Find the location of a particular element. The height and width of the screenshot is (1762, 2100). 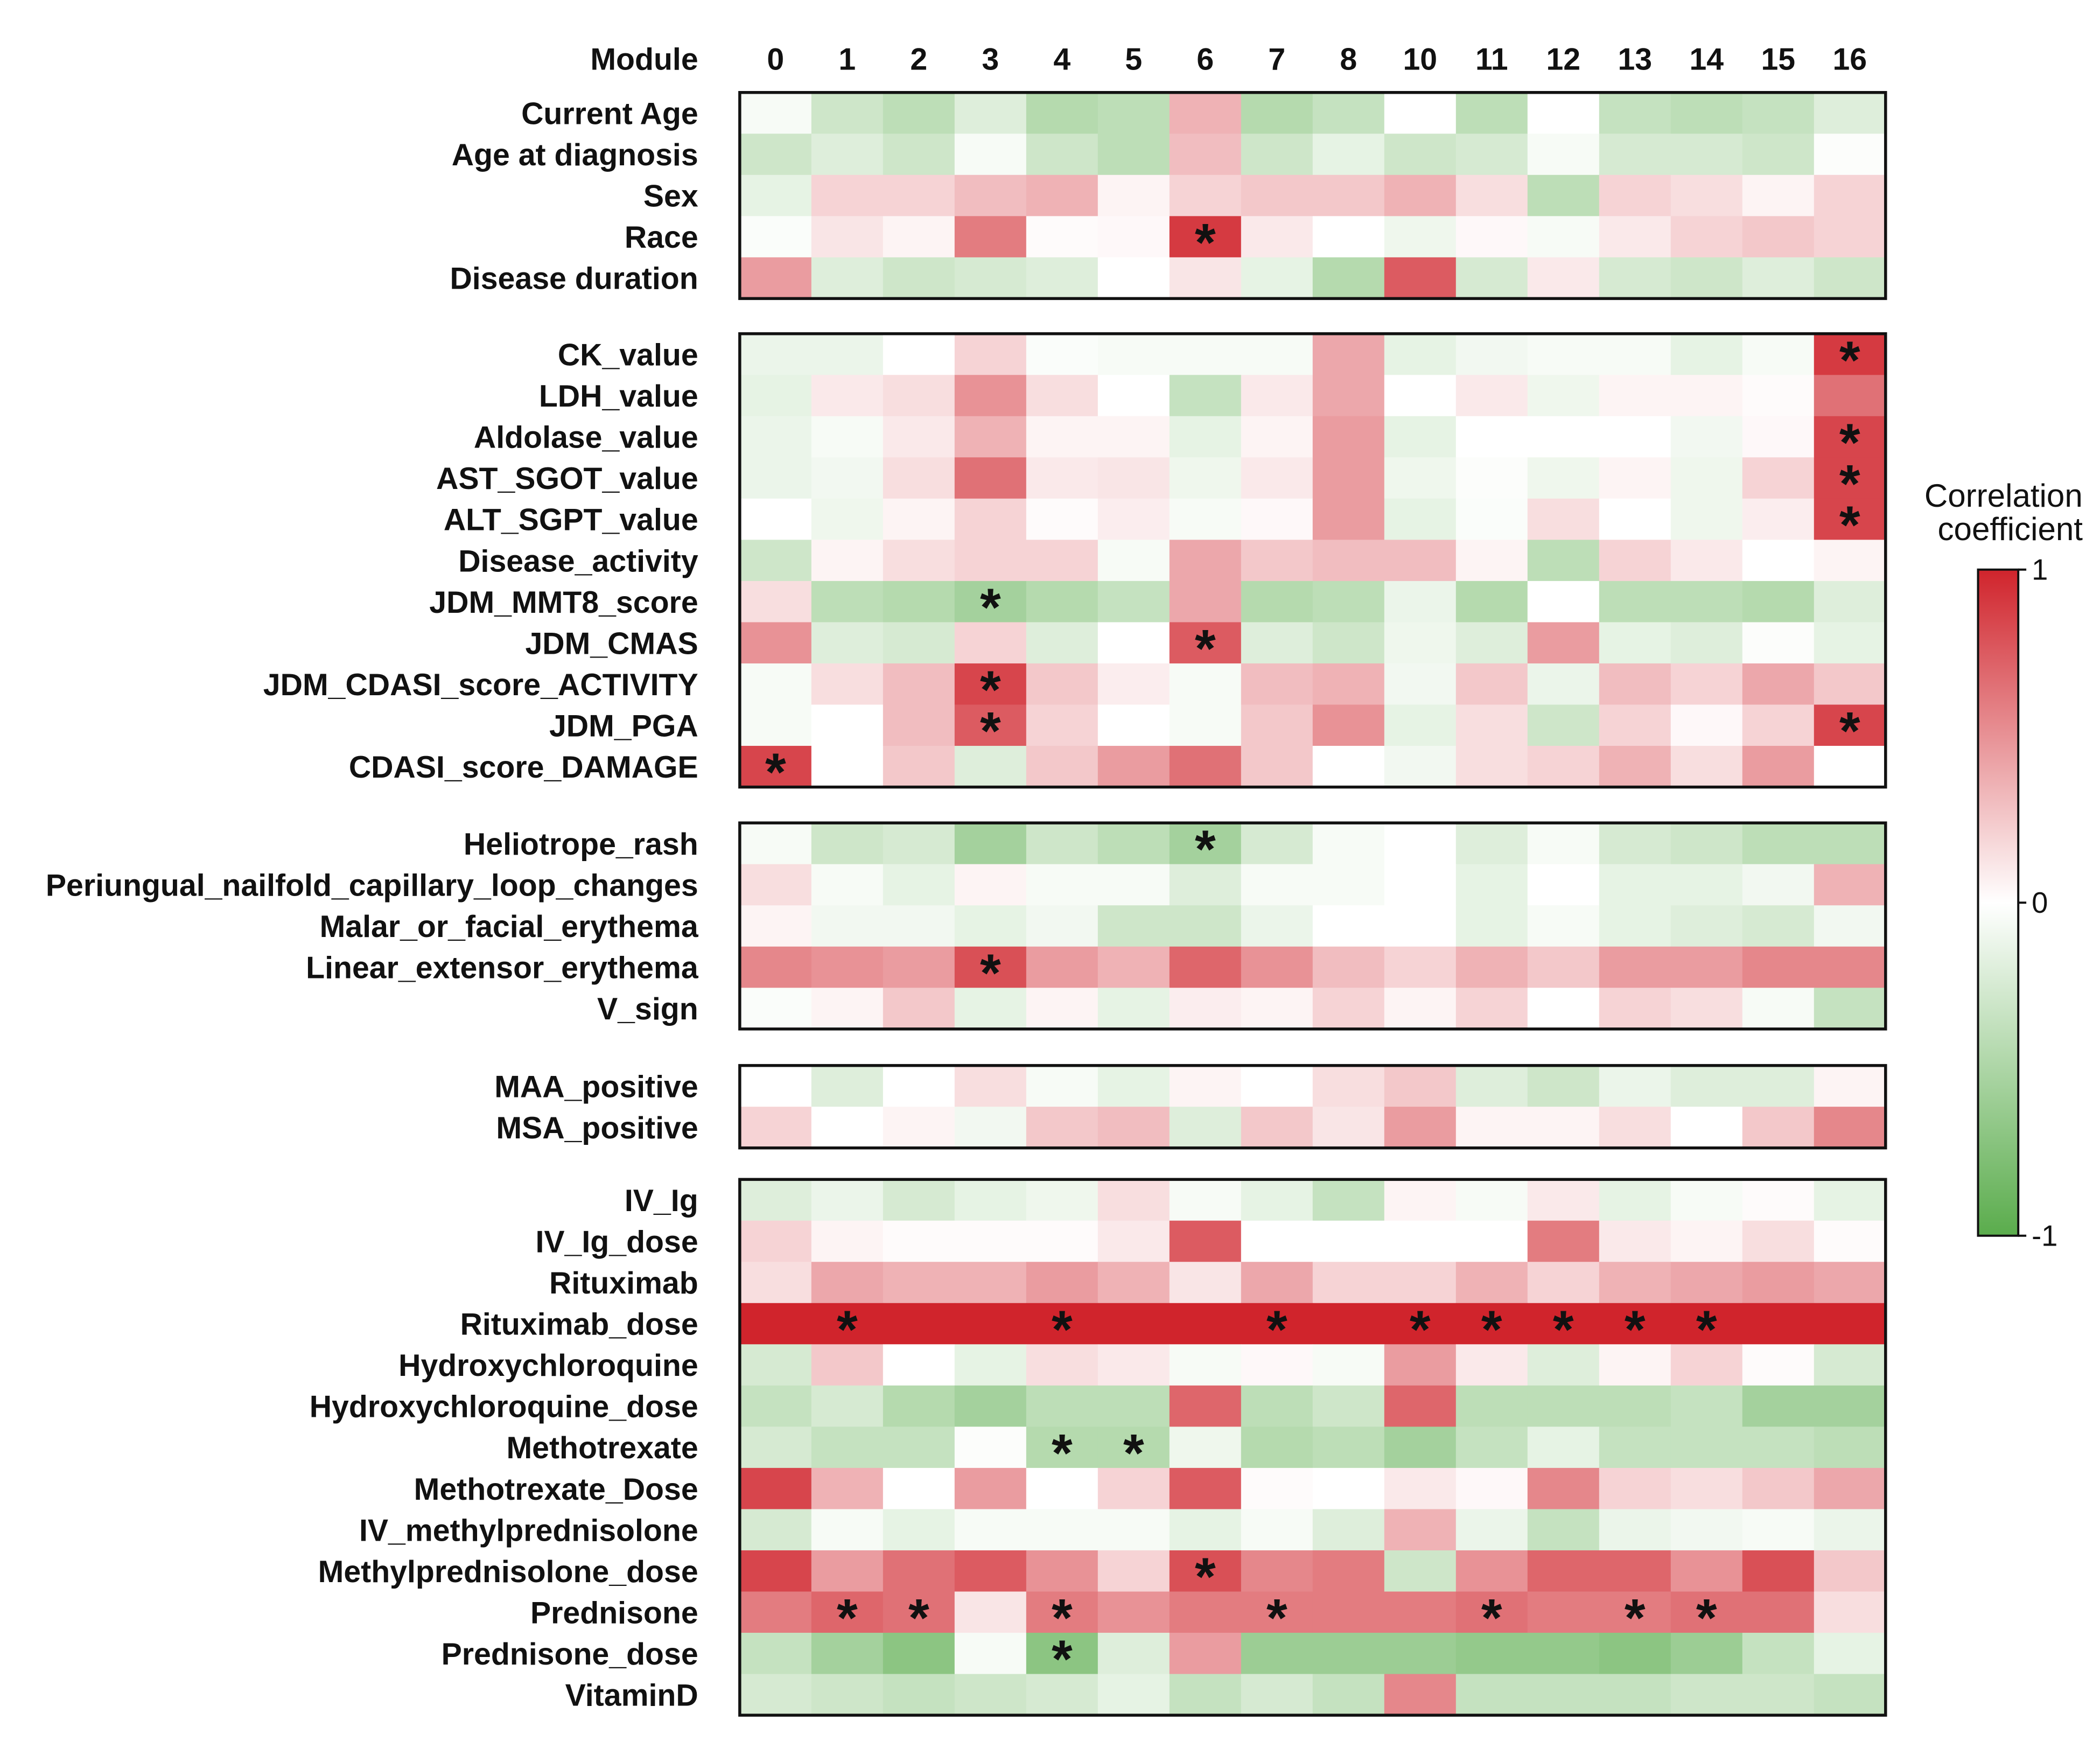

row-label-prednisone-dose: Prednisone_dose is located at coordinates (570, 1654).